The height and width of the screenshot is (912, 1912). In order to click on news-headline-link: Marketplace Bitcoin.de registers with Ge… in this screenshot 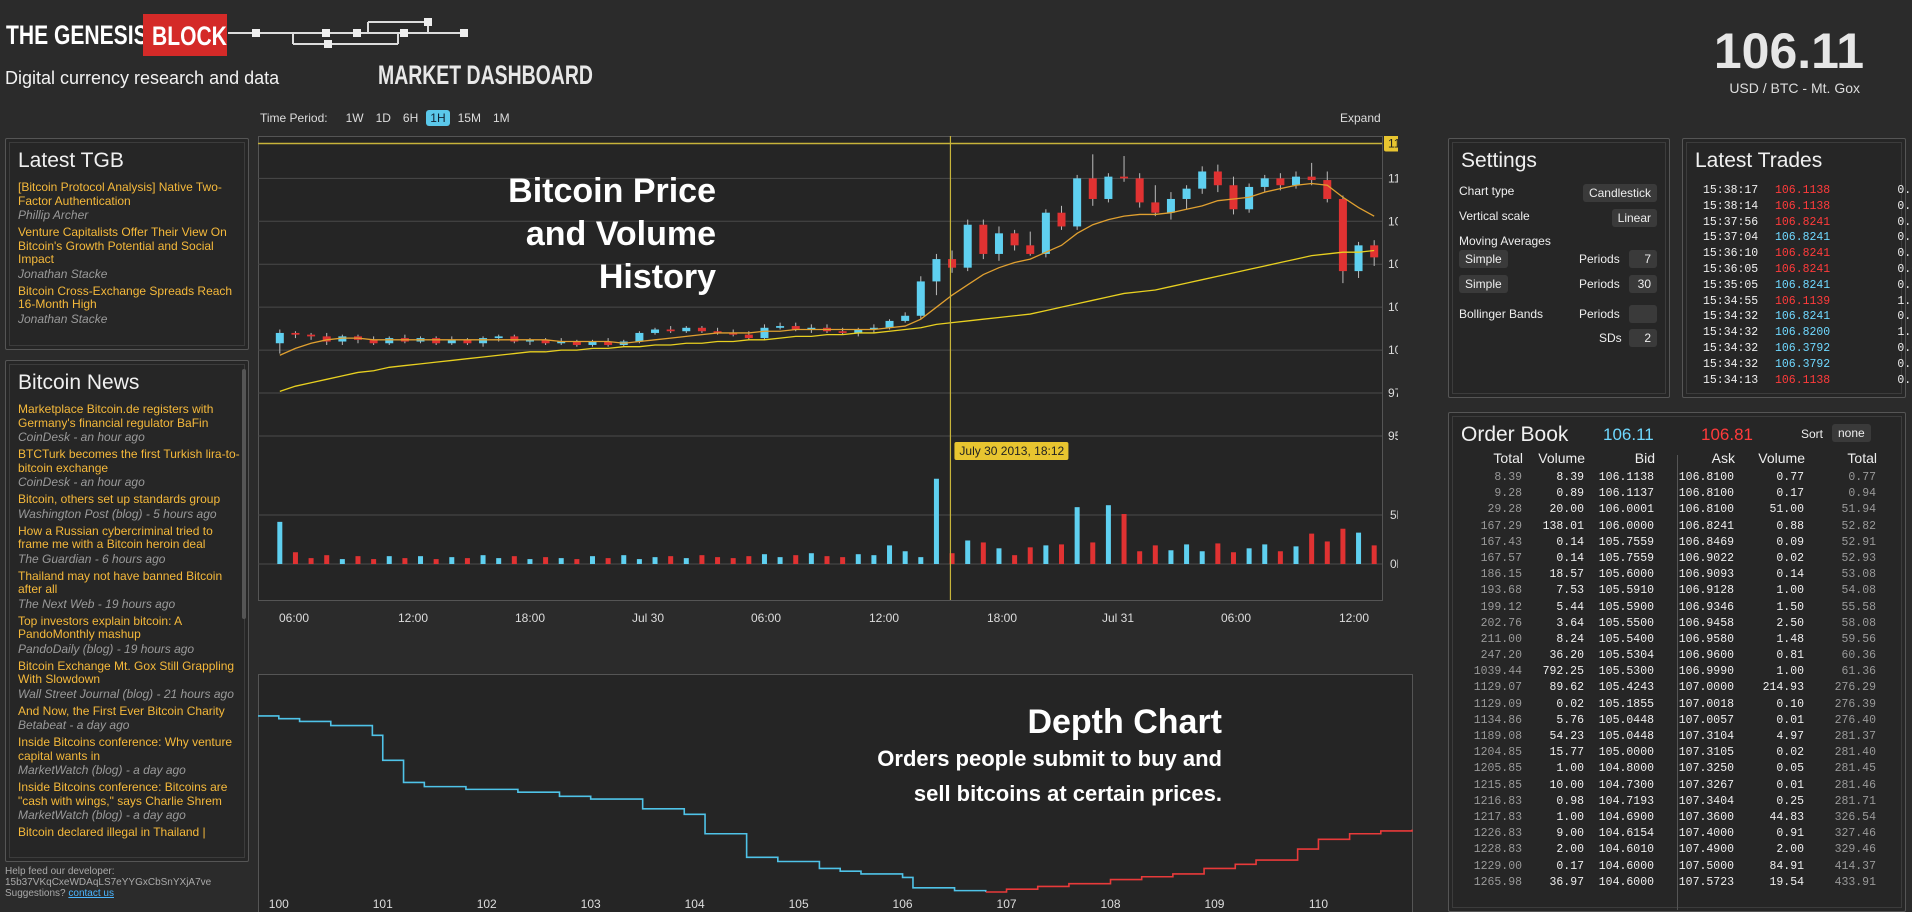, I will do `click(116, 416)`.